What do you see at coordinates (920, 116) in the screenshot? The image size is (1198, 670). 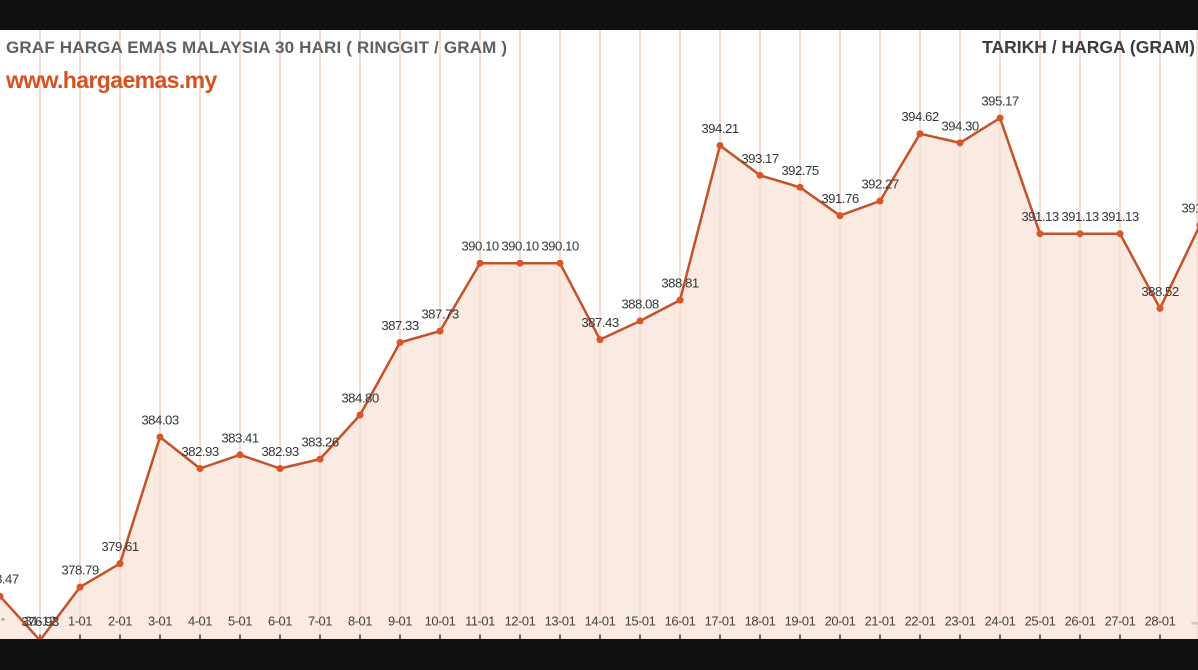 I see `svg-text: 394.62` at bounding box center [920, 116].